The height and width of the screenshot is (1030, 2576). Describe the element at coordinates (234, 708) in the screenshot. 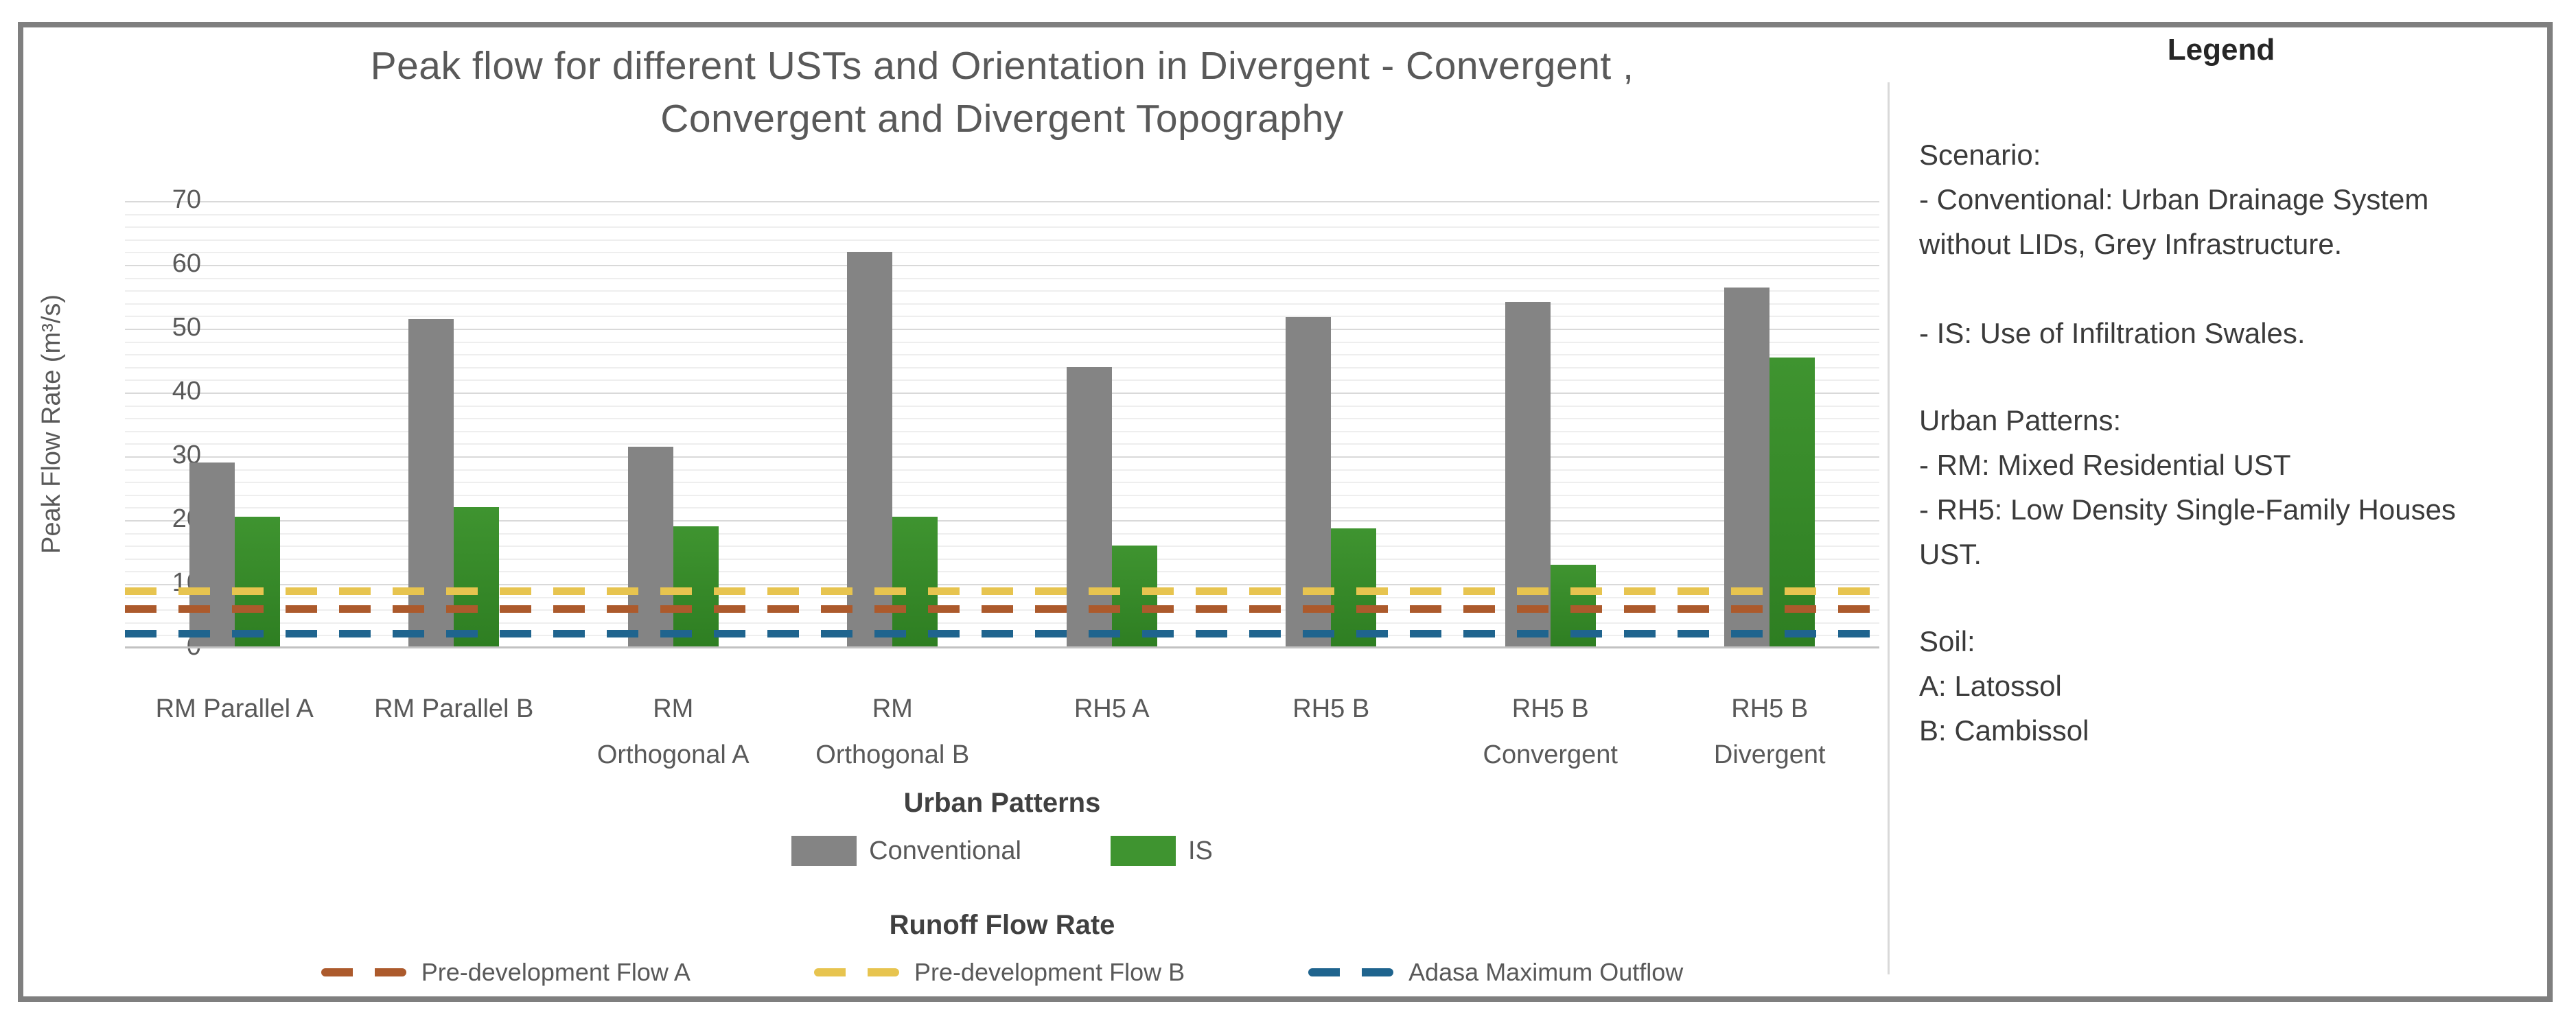

I see `x-category-label: RM Parallel A` at that location.